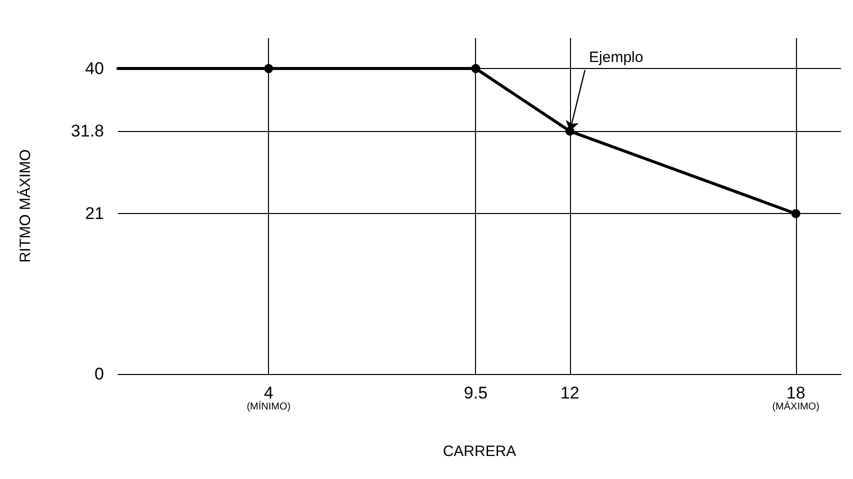 The width and height of the screenshot is (853, 479). What do you see at coordinates (99, 374) in the screenshot?
I see `y-tick-label: 0` at bounding box center [99, 374].